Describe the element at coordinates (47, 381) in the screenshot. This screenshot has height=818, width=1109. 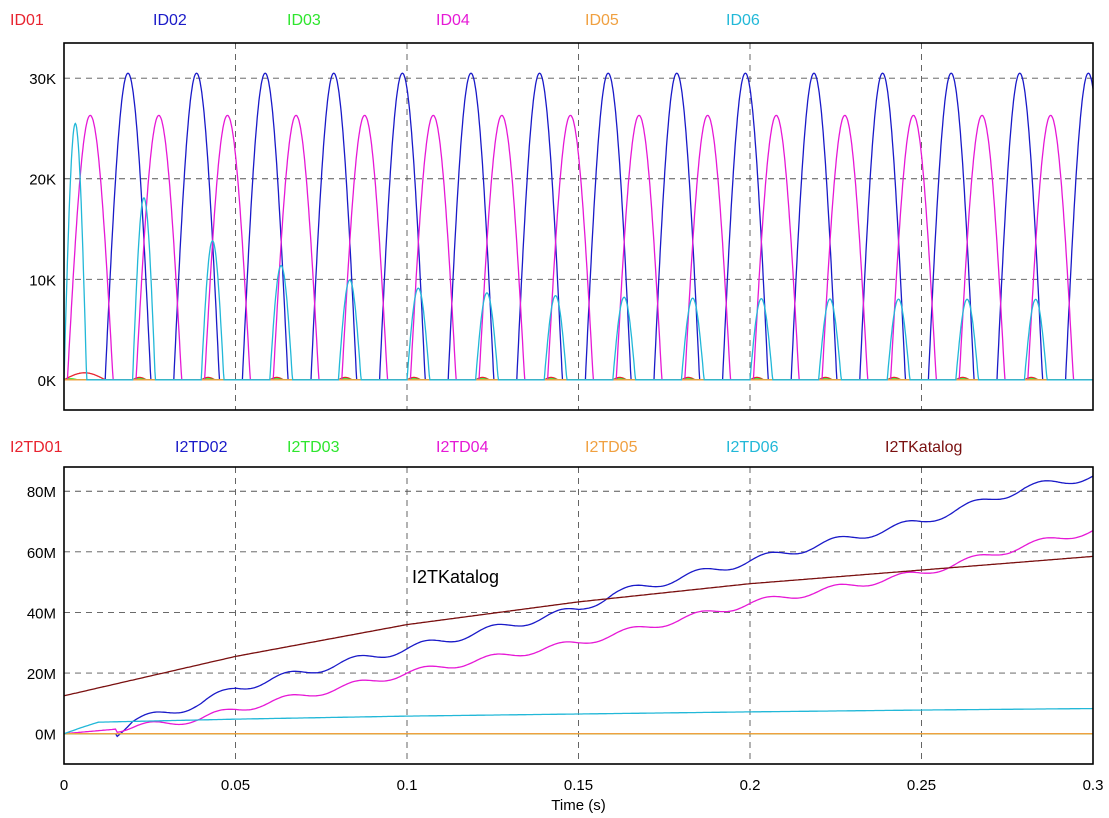
I see `y-tick-label: 0K` at that location.